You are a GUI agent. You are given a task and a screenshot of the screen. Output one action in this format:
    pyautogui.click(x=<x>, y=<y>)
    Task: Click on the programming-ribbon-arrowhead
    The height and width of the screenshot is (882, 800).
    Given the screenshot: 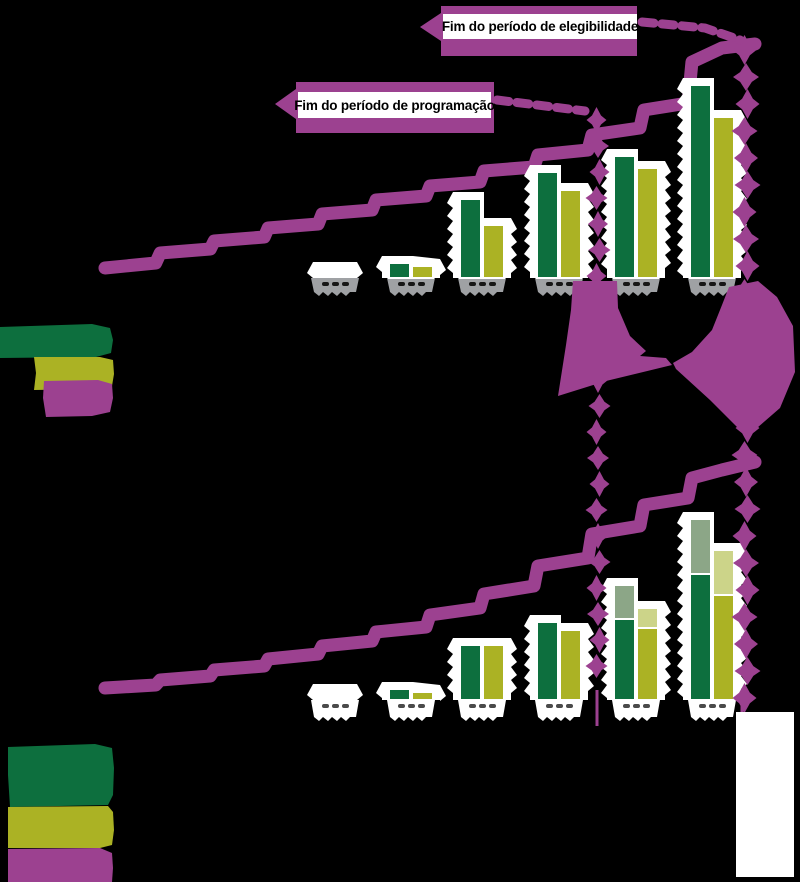 What is the action you would take?
    pyautogui.click(x=285, y=104)
    